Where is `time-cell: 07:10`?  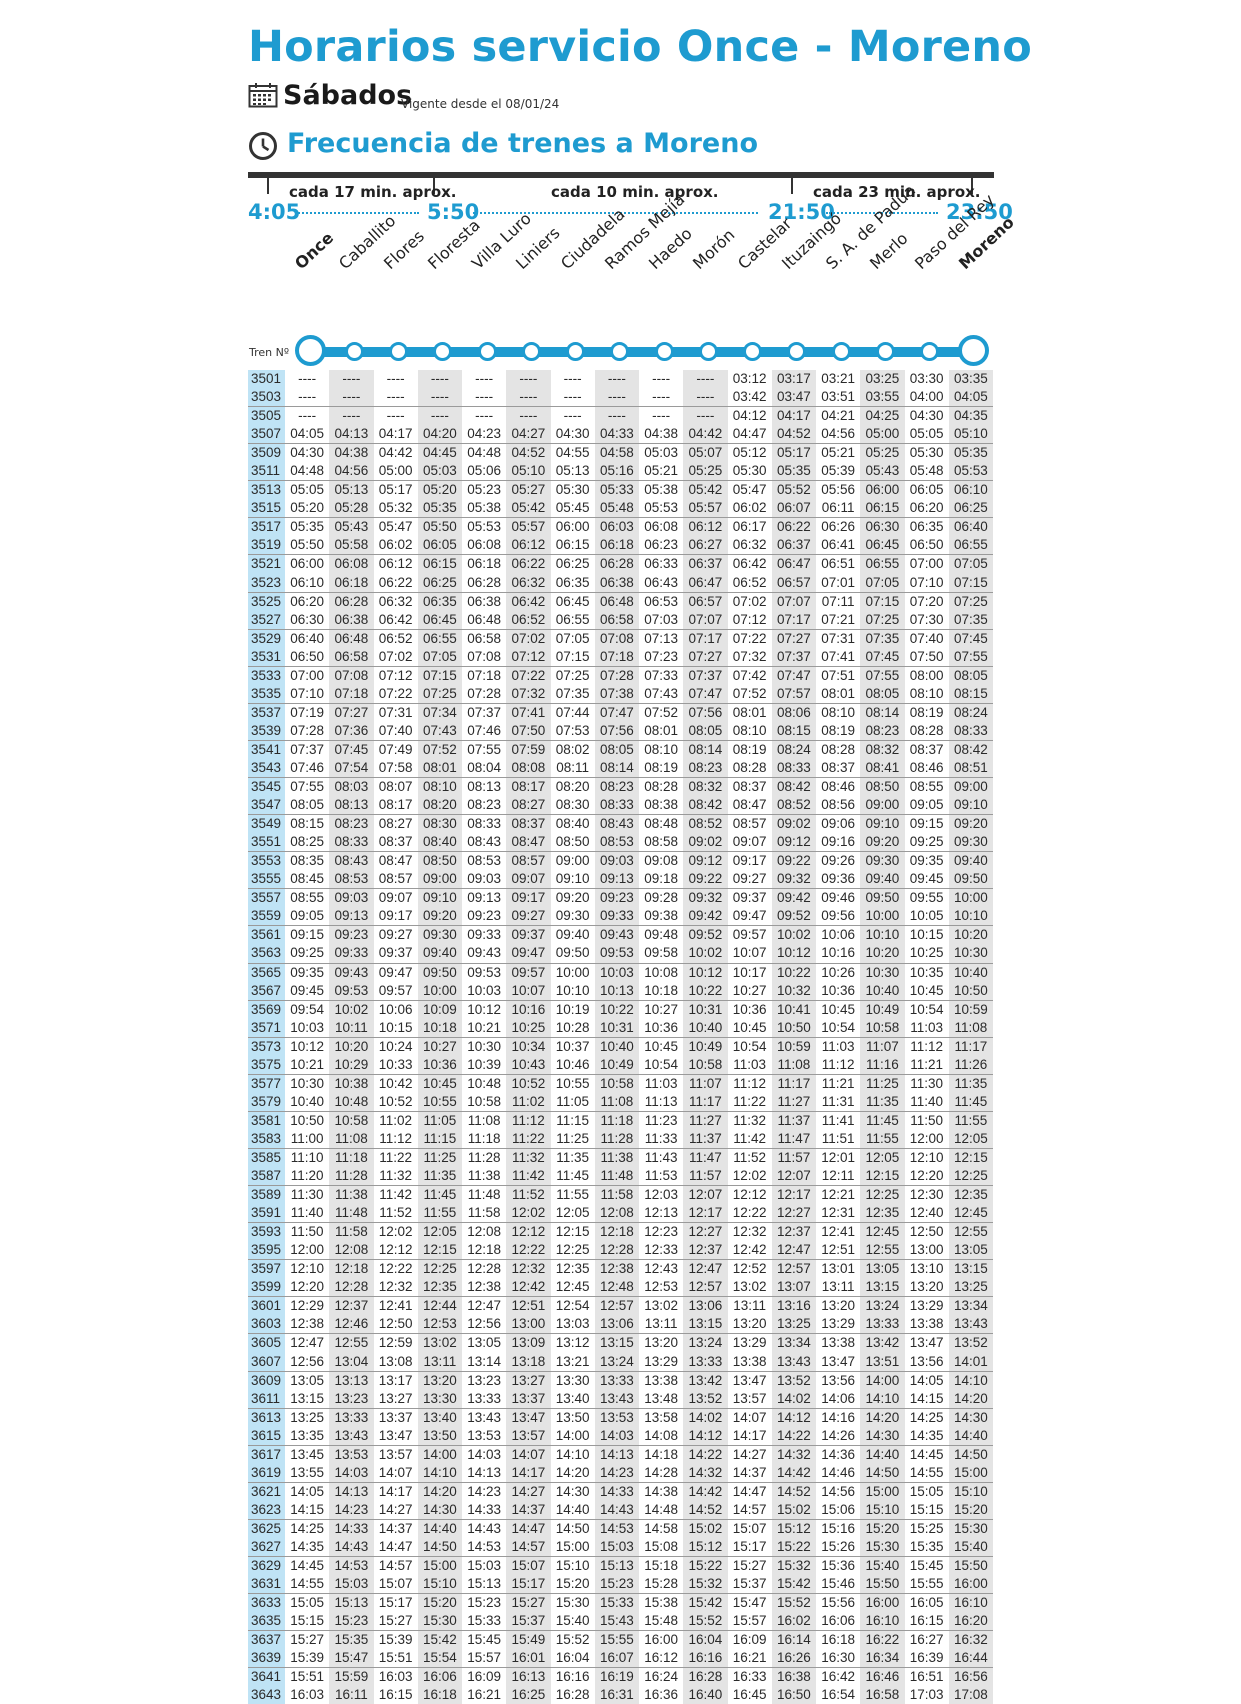
time-cell: 07:10 is located at coordinates (926, 582).